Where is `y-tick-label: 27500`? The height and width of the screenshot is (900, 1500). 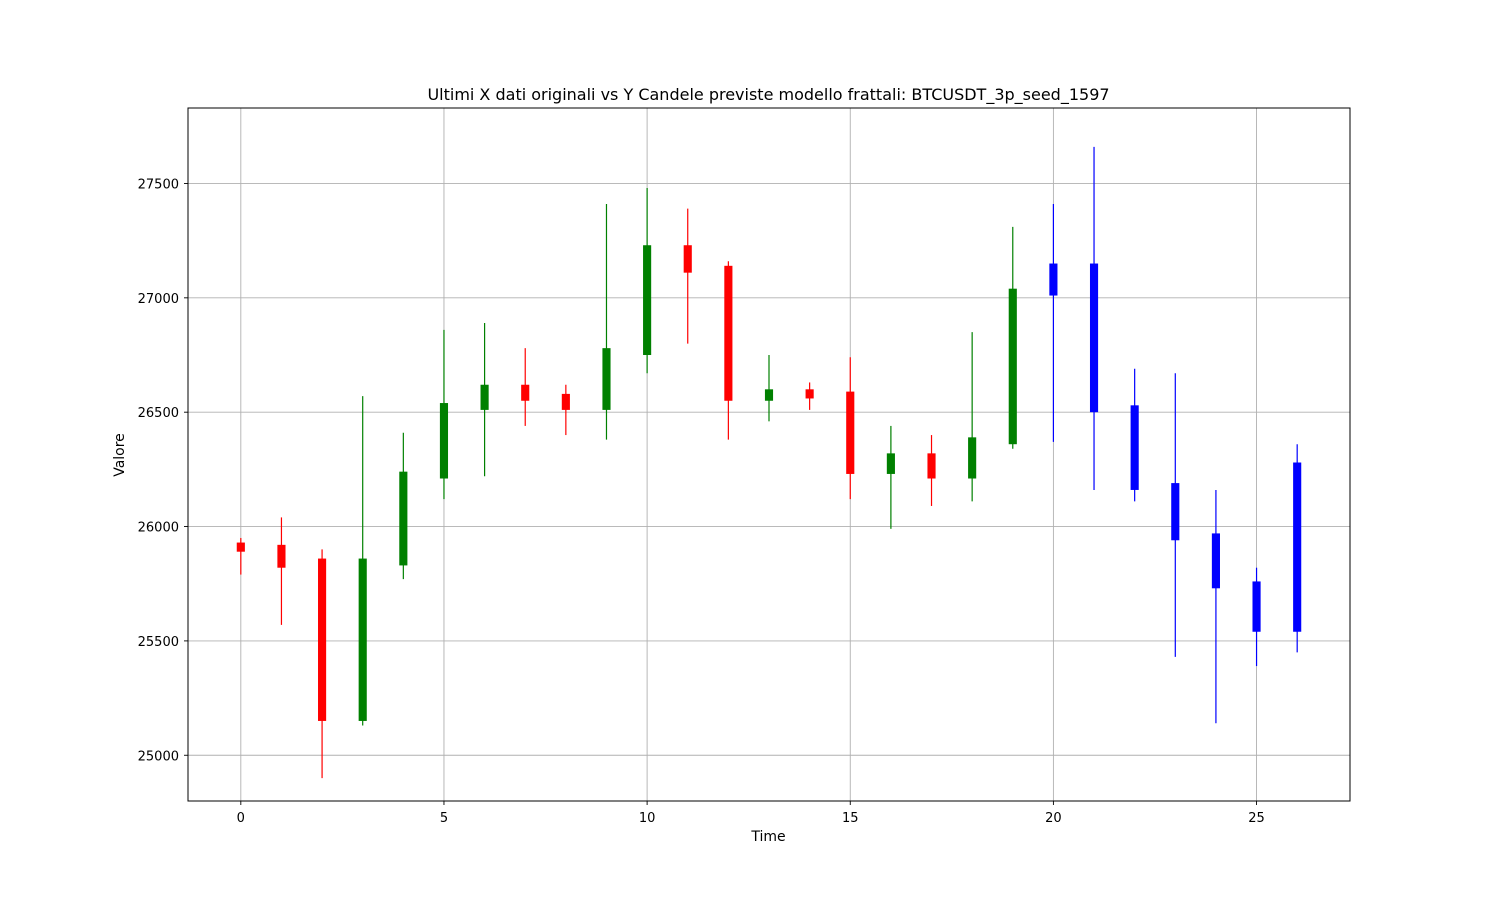
y-tick-label: 27500 is located at coordinates (158, 184).